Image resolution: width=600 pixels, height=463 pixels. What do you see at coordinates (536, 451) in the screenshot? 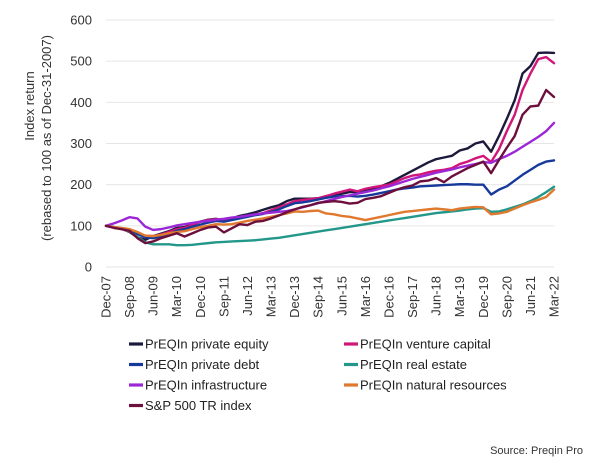
I see `source-note: Source: Preqin Pro` at bounding box center [536, 451].